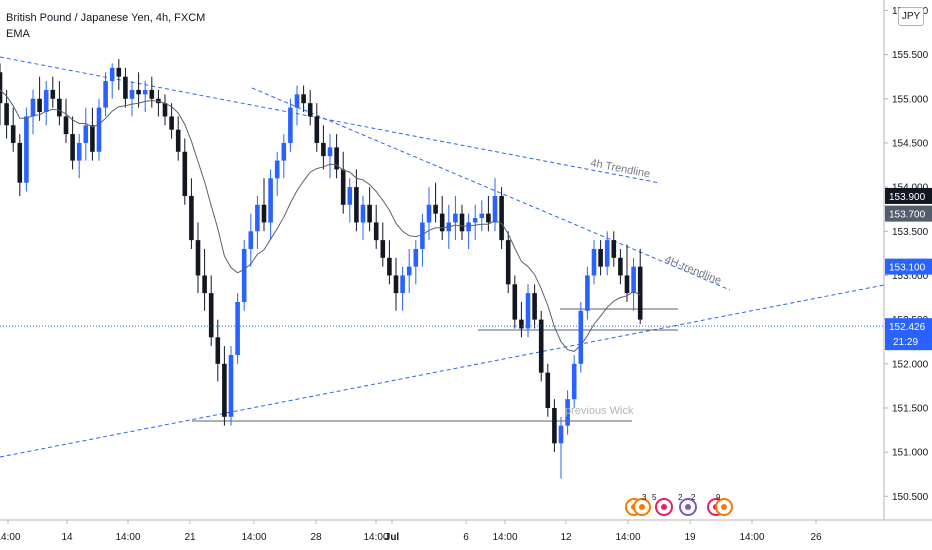 This screenshot has width=932, height=550. Describe the element at coordinates (566, 537) in the screenshot. I see `x-tick-label: 12` at that location.